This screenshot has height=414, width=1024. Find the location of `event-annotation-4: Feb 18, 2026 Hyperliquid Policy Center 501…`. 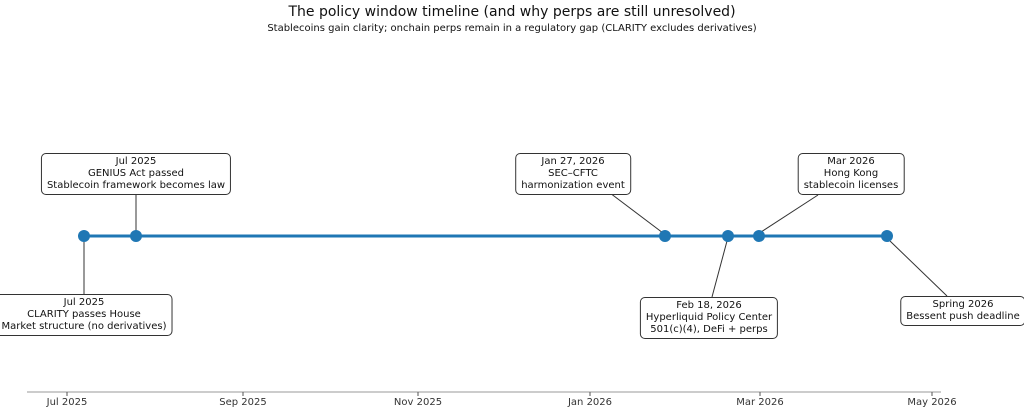

event-annotation-4: Feb 18, 2026 Hyperliquid Policy Center 501… is located at coordinates (709, 318).